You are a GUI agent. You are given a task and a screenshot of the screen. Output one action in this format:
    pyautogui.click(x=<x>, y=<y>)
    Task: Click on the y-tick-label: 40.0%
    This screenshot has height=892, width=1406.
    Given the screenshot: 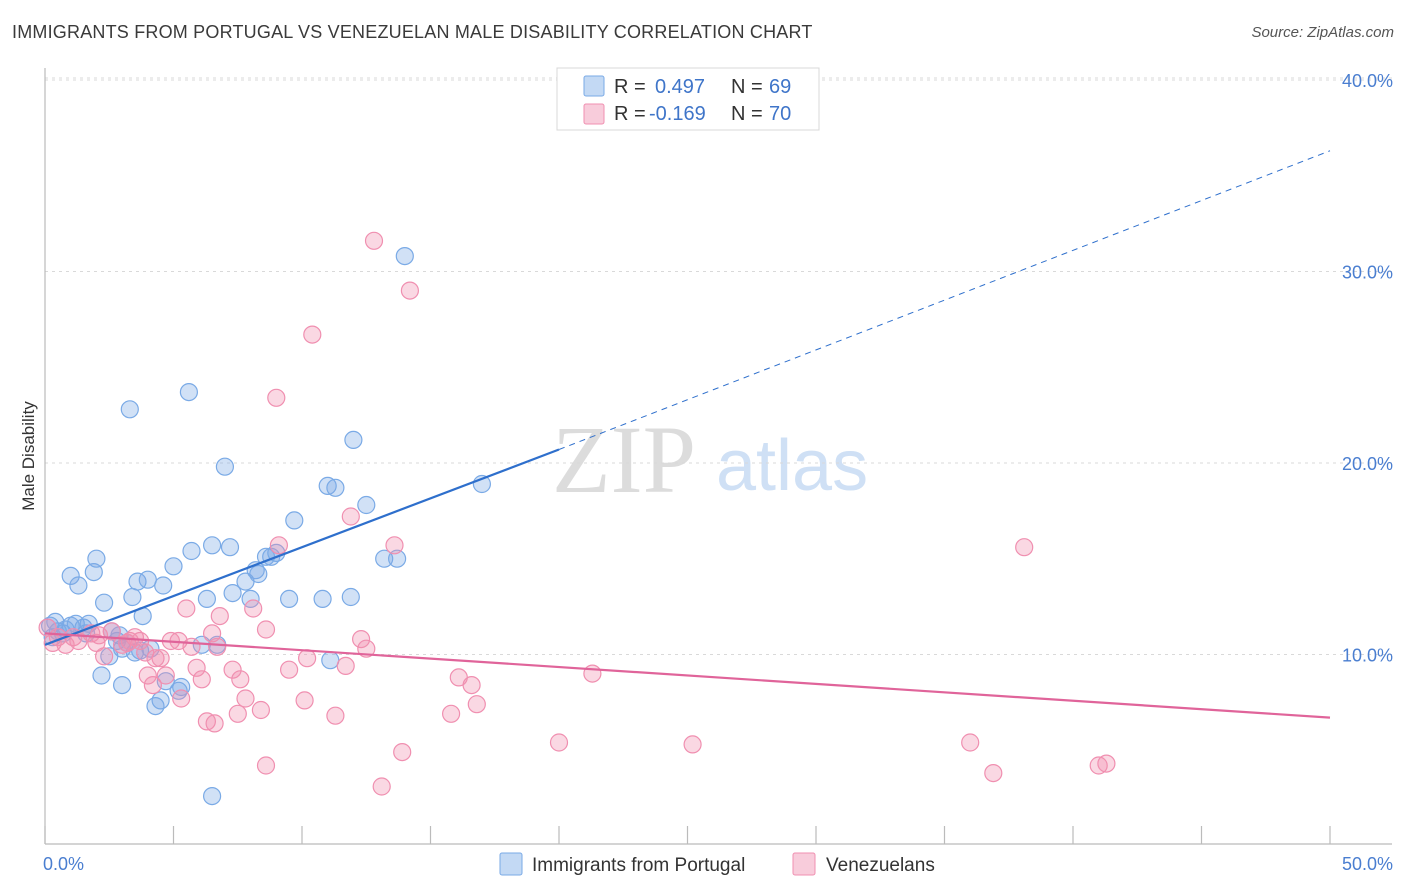 What is the action you would take?
    pyautogui.click(x=1367, y=81)
    